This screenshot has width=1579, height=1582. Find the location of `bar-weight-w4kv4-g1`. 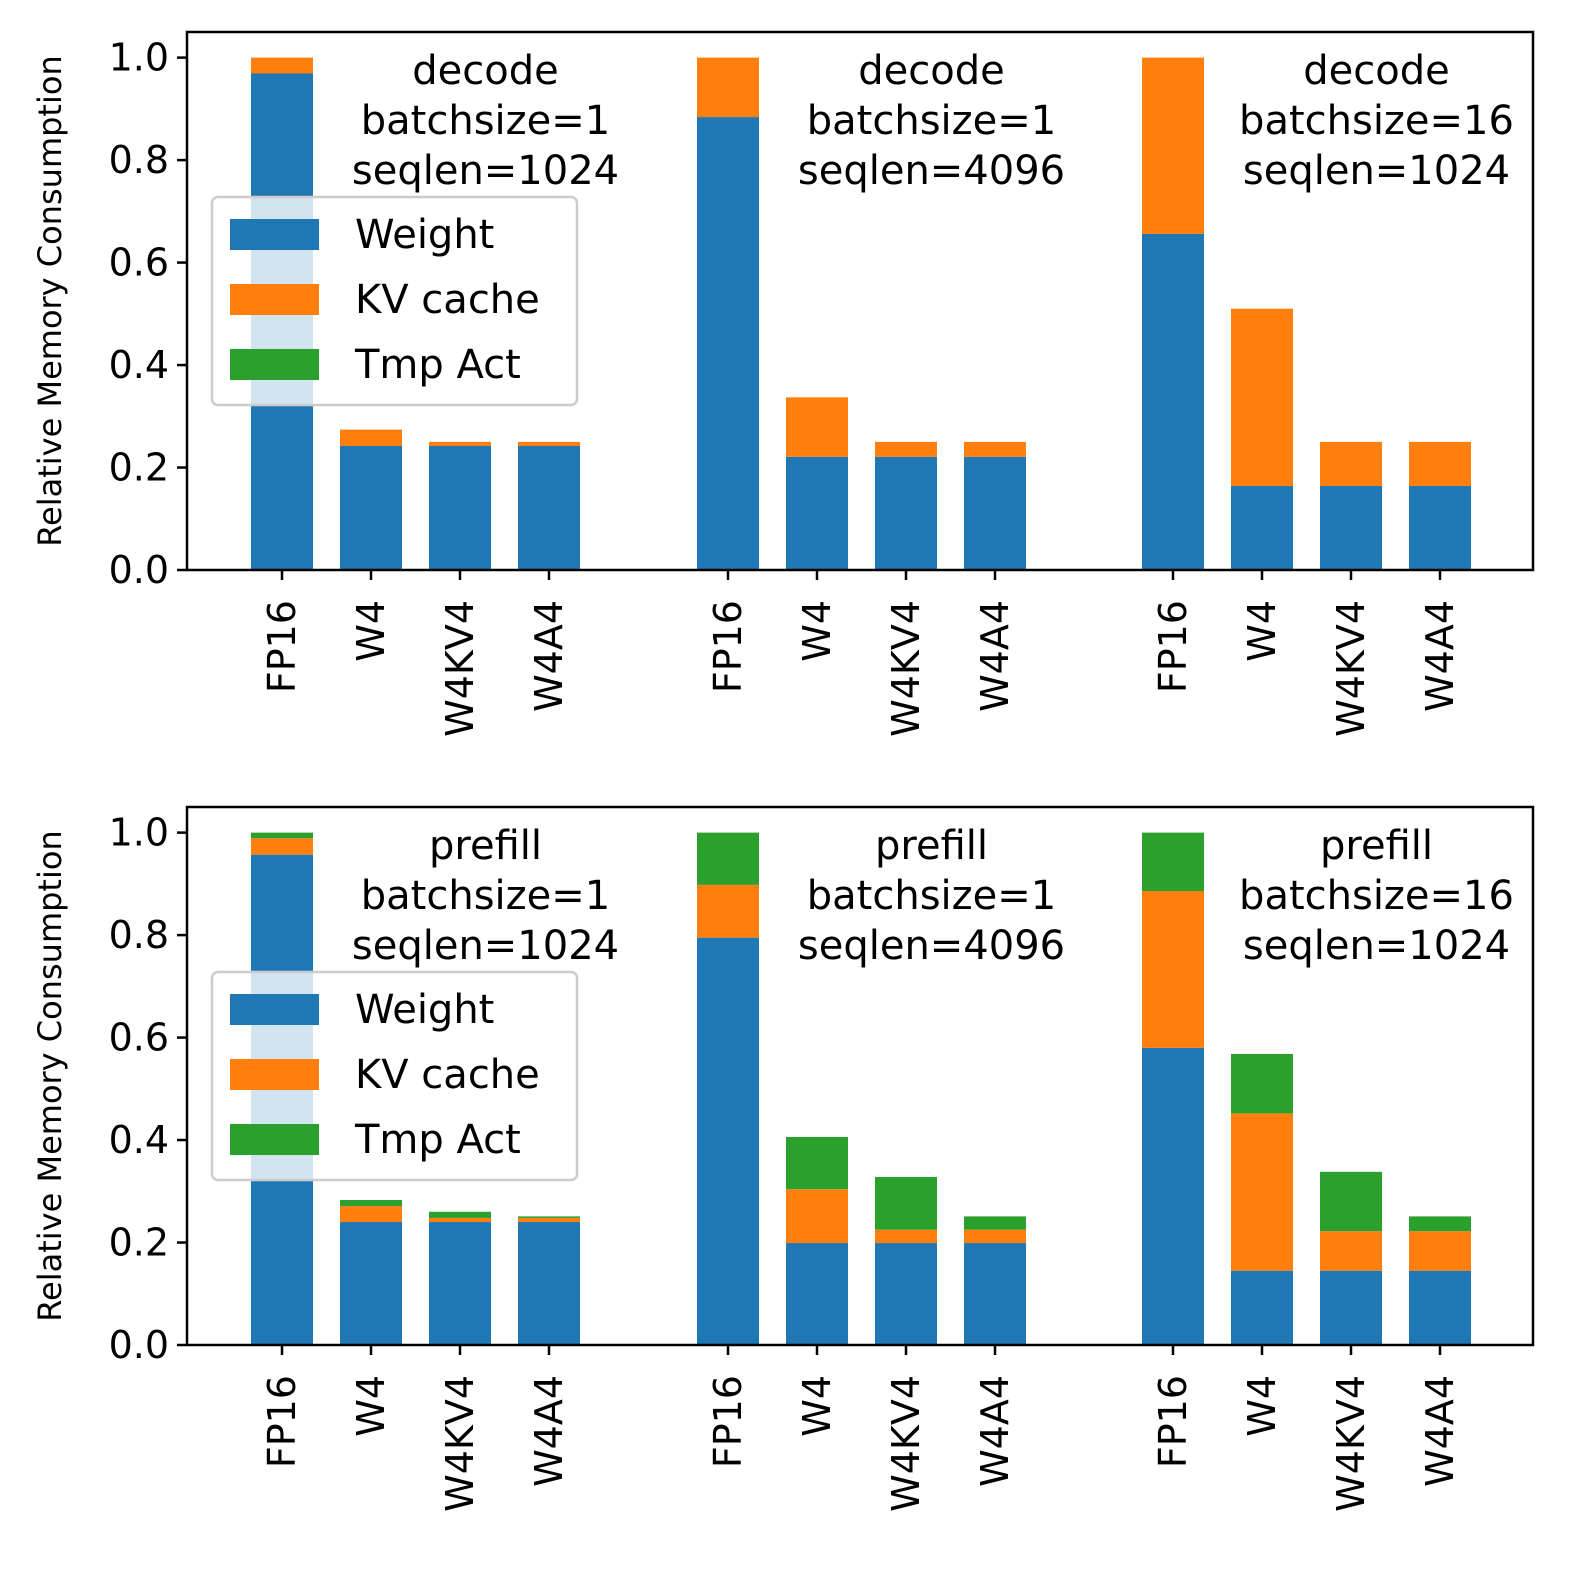

bar-weight-w4kv4-g1 is located at coordinates (460, 508).